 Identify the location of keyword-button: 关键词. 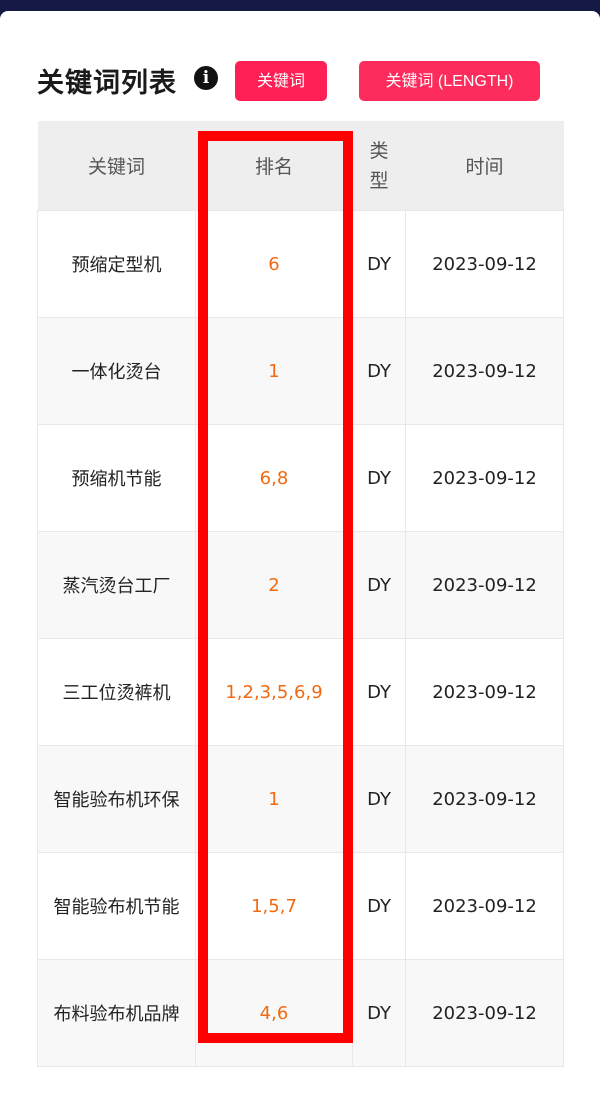
(281, 81).